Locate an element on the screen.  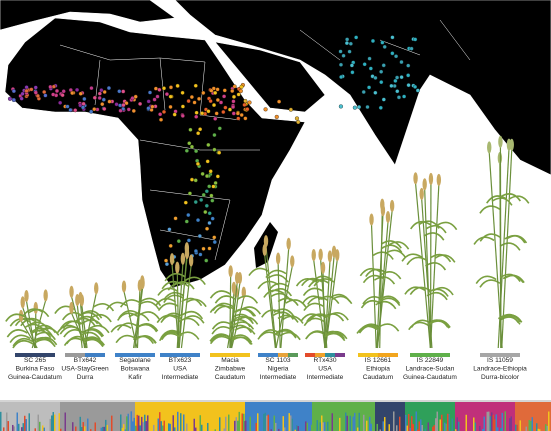
accession-origin: Landrace-Sudan is located at coordinates (430, 369).